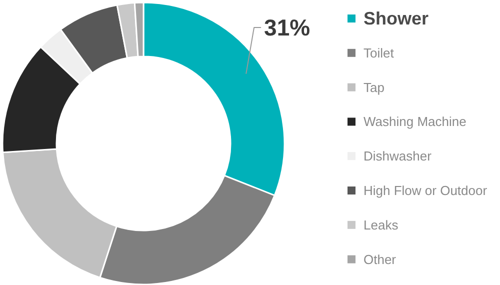  Describe the element at coordinates (380, 259) in the screenshot. I see `legend-label: Other` at that location.